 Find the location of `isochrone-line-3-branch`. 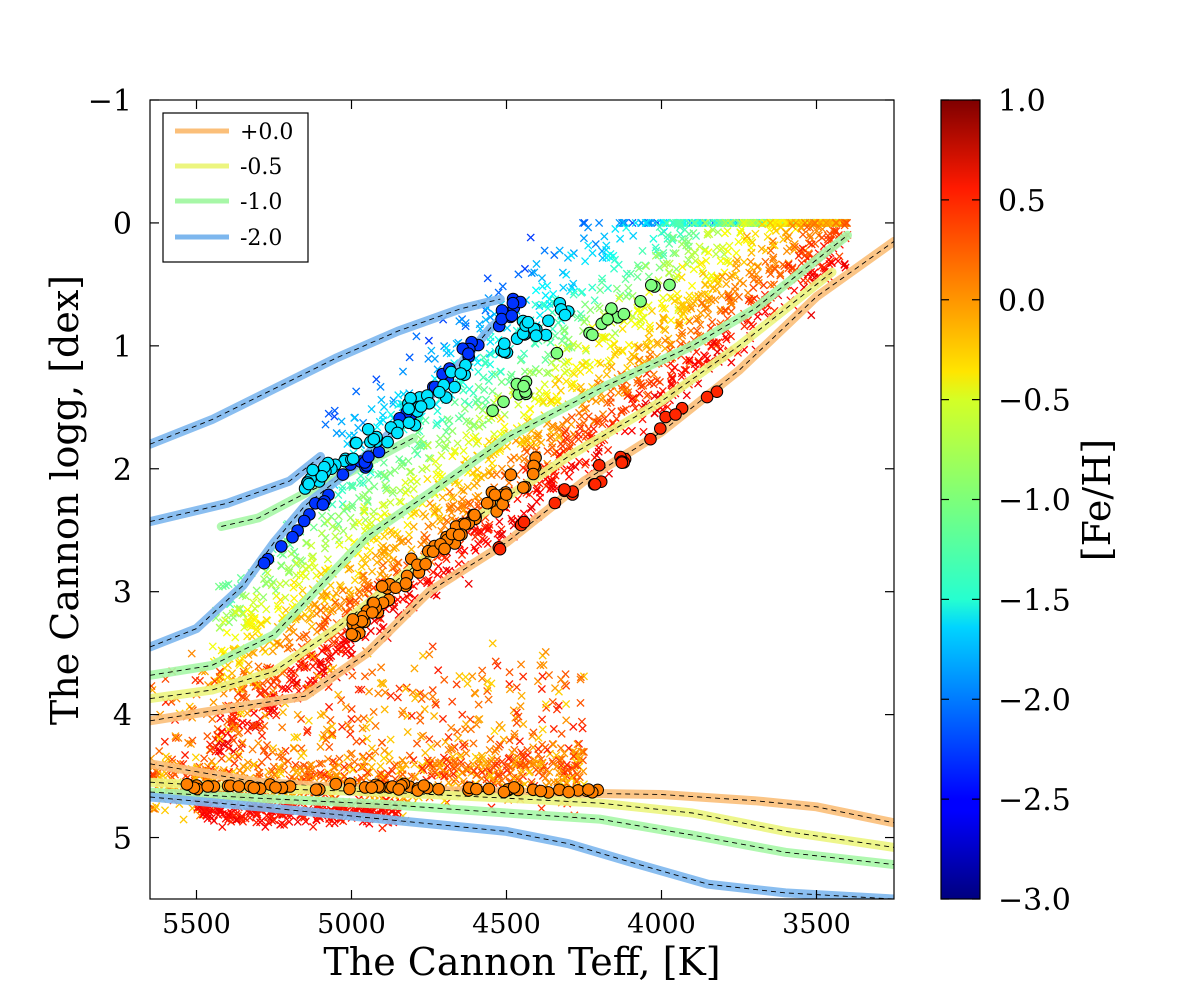

isochrone-line-3-branch is located at coordinates (235, 489).